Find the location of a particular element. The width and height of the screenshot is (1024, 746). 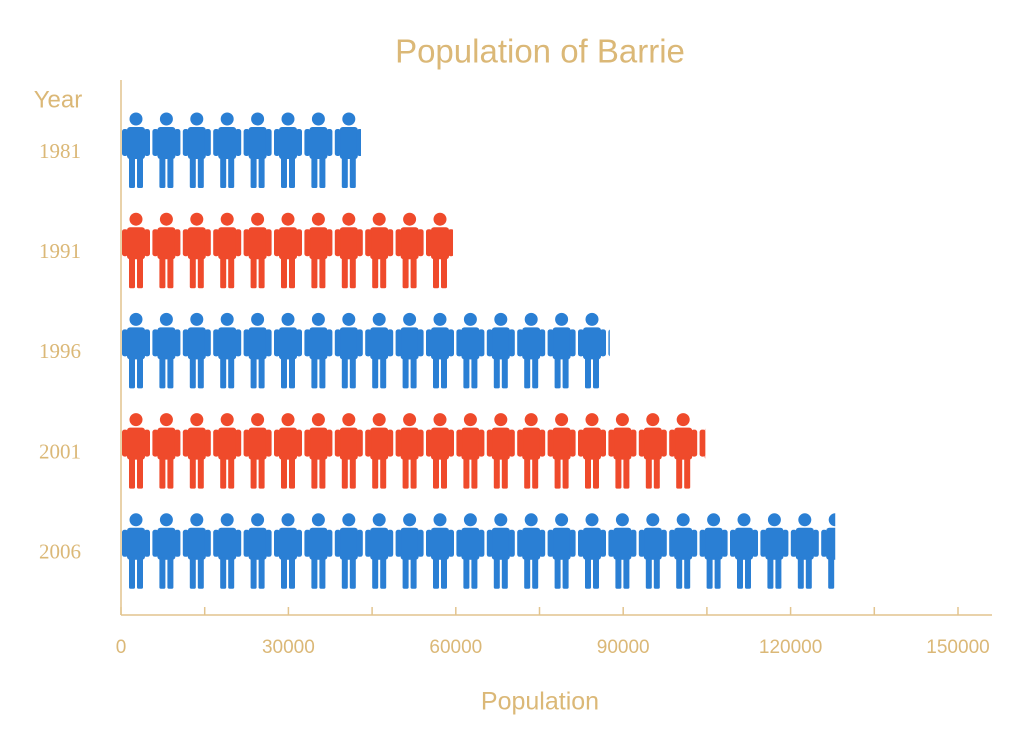

x-axis-label: Population is located at coordinates (540, 702).